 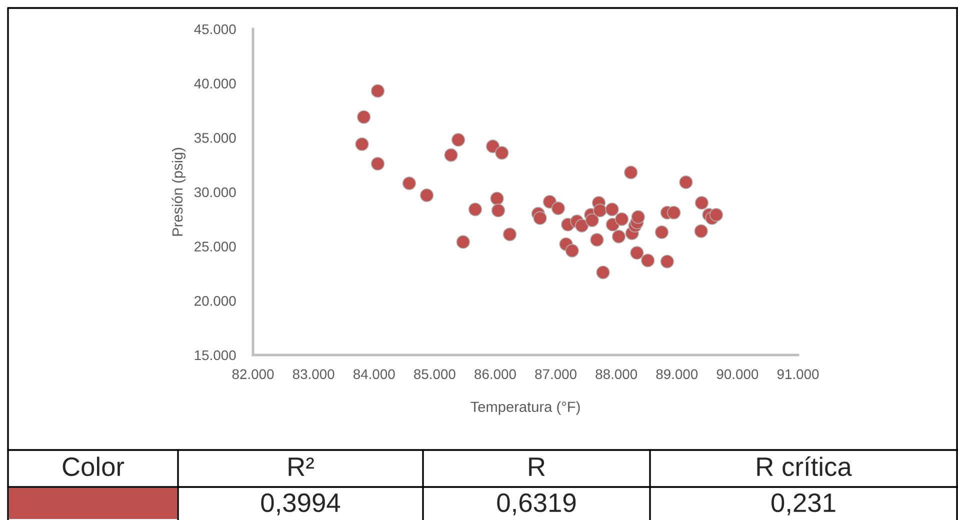 What do you see at coordinates (93, 466) in the screenshot?
I see `text: Color` at bounding box center [93, 466].